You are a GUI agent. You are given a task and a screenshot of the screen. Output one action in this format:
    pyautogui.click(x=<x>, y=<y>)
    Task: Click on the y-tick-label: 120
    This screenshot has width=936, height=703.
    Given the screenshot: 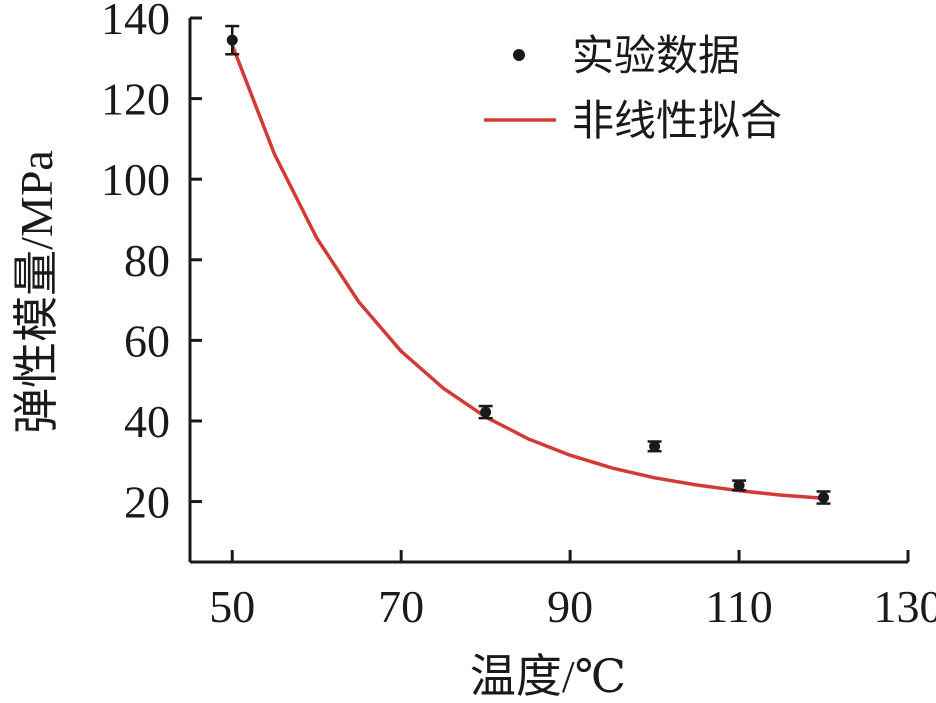 What is the action you would take?
    pyautogui.click(x=135, y=99)
    